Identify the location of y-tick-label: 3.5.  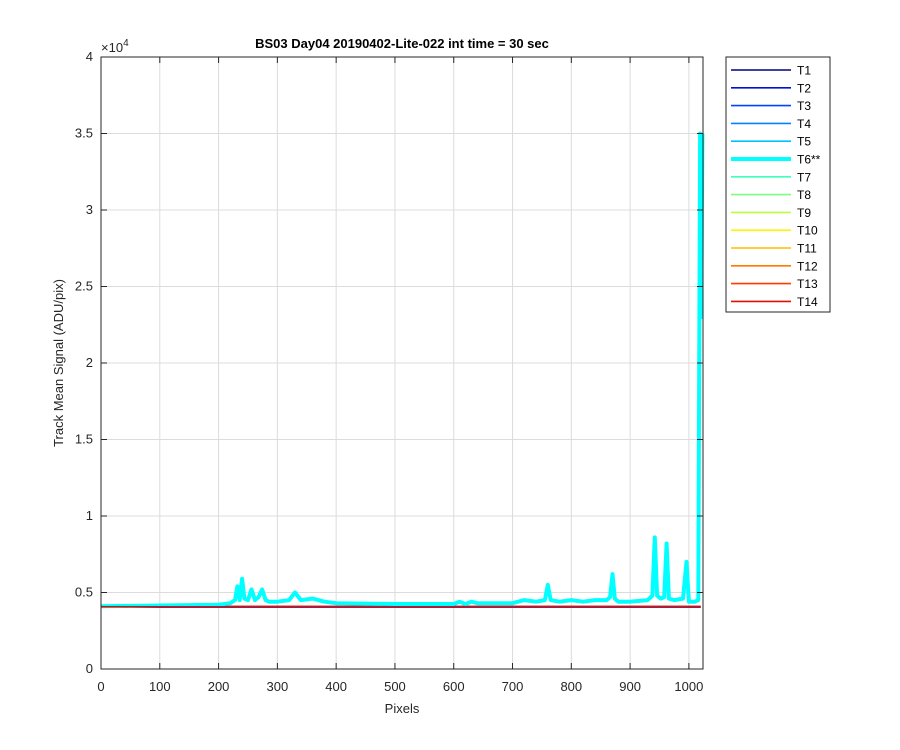
(84, 133).